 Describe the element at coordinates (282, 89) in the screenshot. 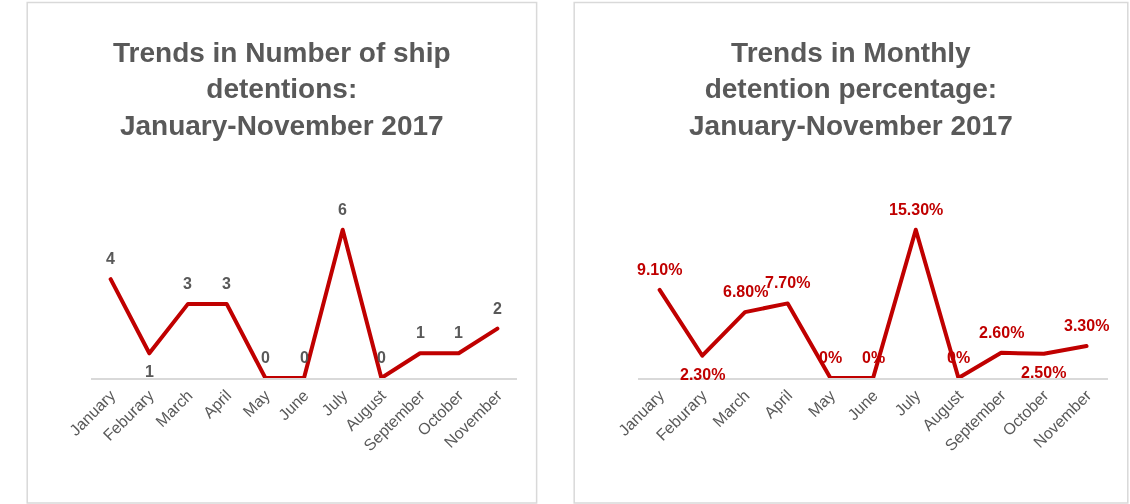

I see `chart-title: Trends in Number of ship detentions: January-November 2017` at that location.